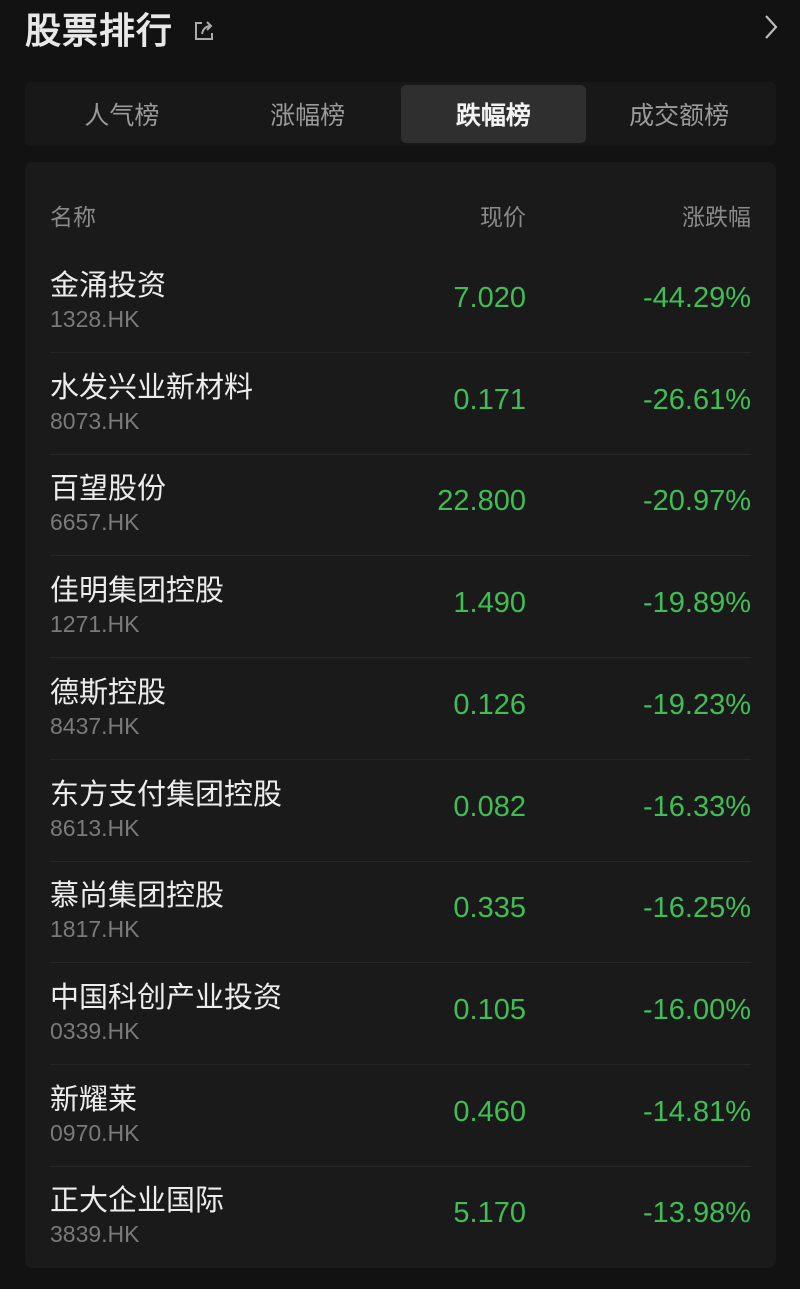  Describe the element at coordinates (771, 31) in the screenshot. I see `chevron-right-icon` at that location.